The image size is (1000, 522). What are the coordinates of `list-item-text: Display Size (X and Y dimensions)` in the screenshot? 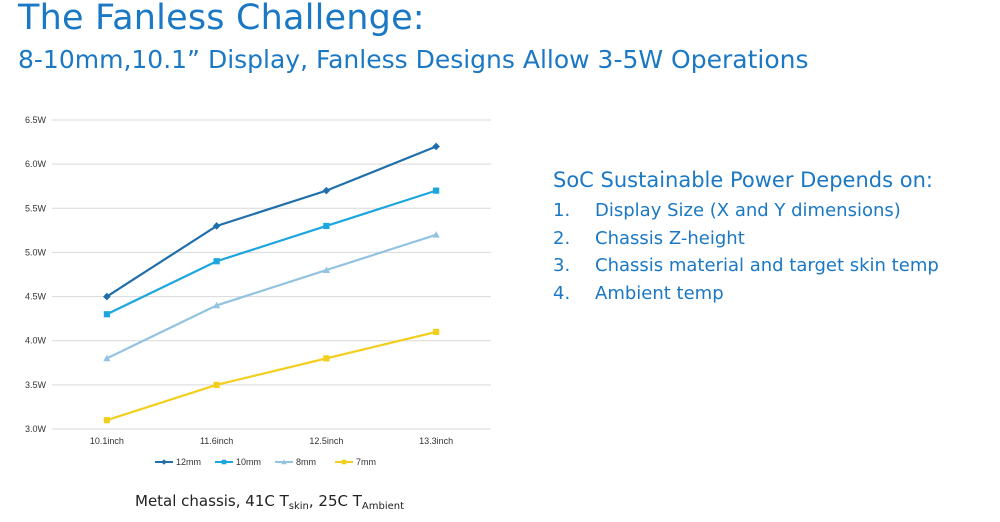 It's located at (748, 210).